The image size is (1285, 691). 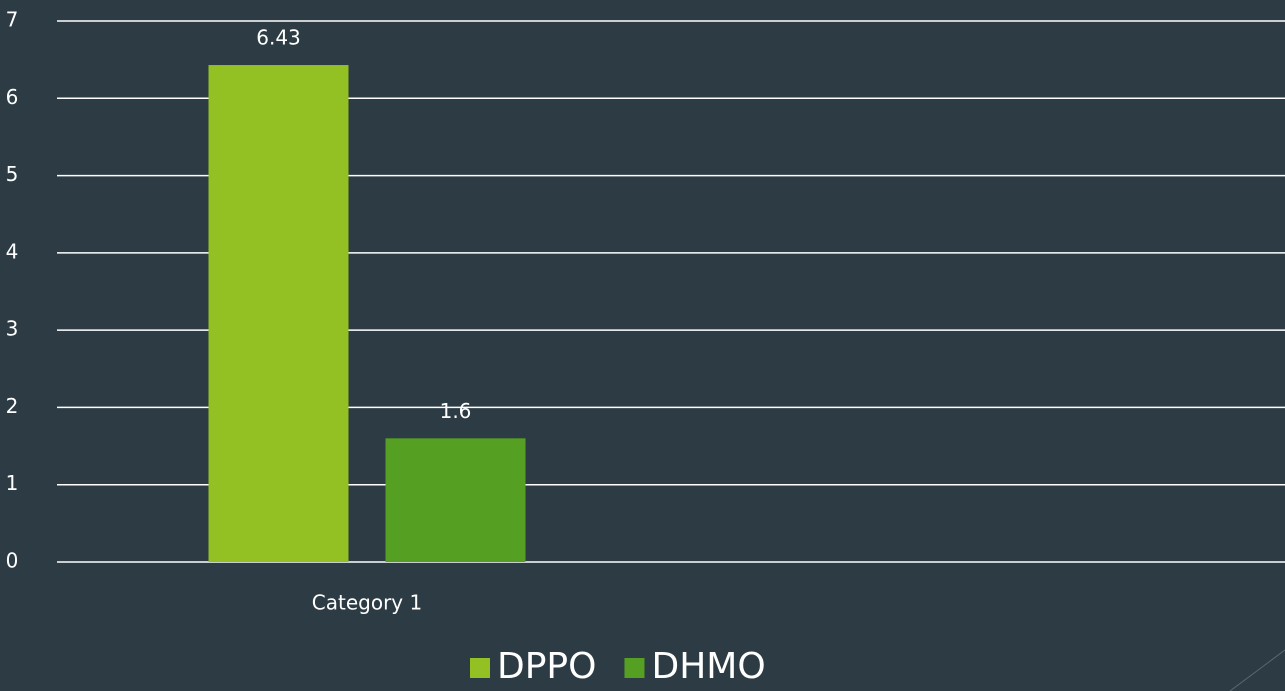 What do you see at coordinates (12, 329) in the screenshot?
I see `y-tick-label: 3` at bounding box center [12, 329].